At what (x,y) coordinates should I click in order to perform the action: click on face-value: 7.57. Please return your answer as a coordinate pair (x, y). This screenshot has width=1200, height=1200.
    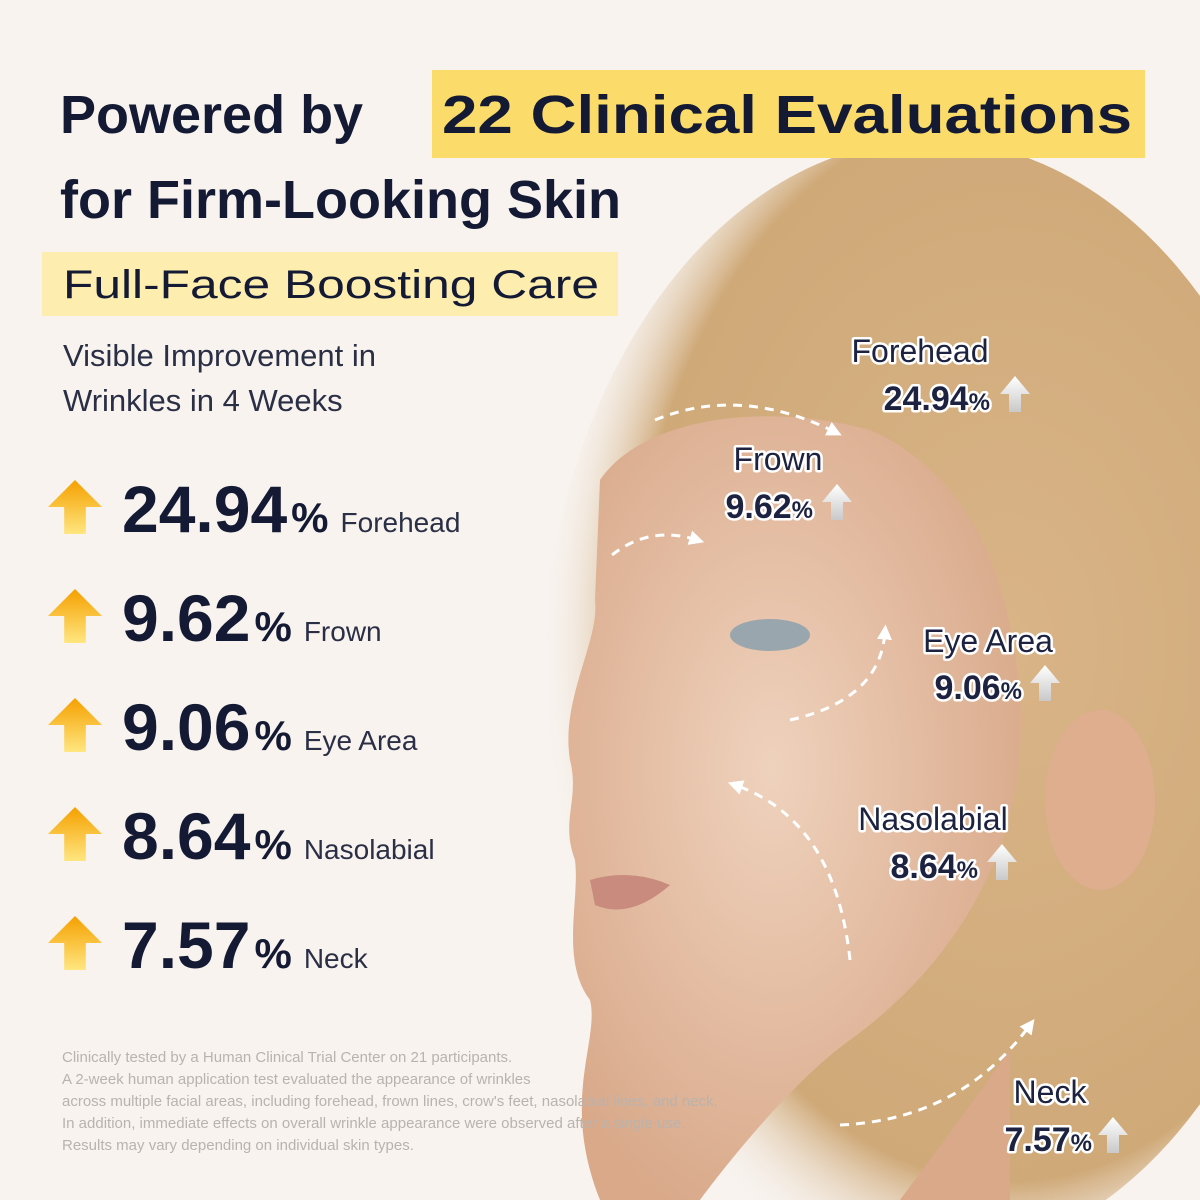
    Looking at the image, I should click on (1037, 1140).